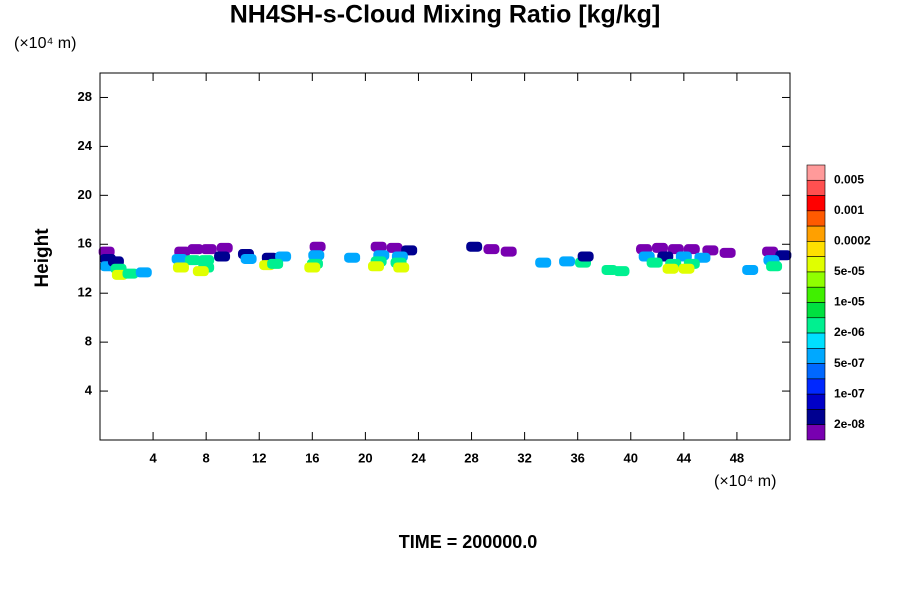  I want to click on y-tick-label: 24, so click(85, 145).